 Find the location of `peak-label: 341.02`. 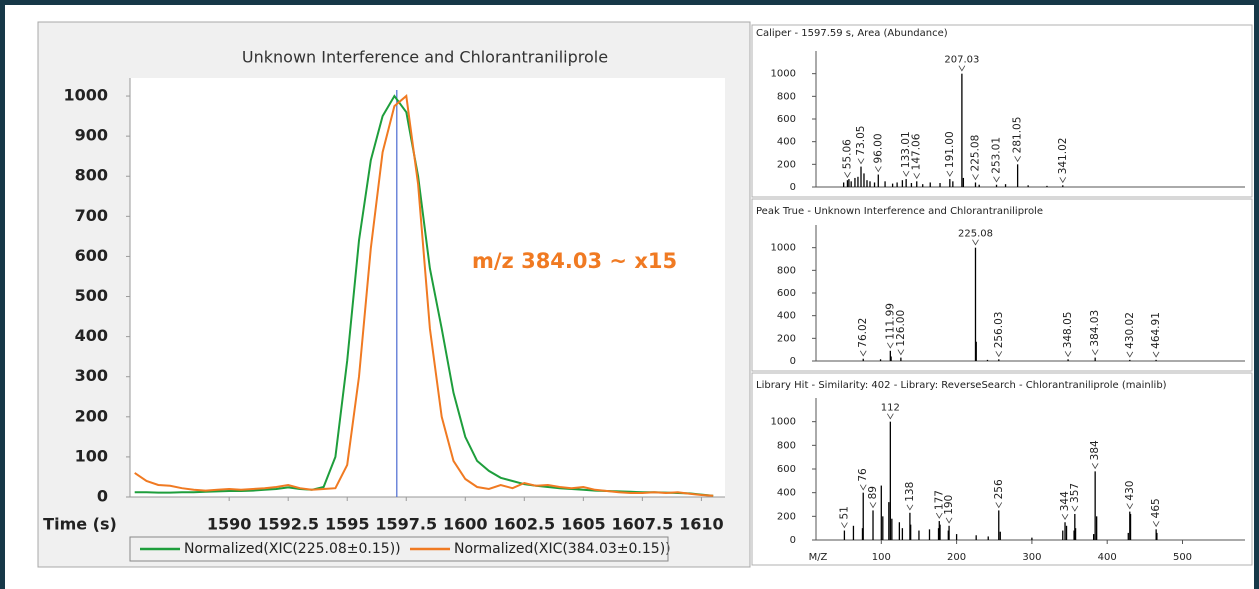

peak-label: 341.02 is located at coordinates (1063, 156).